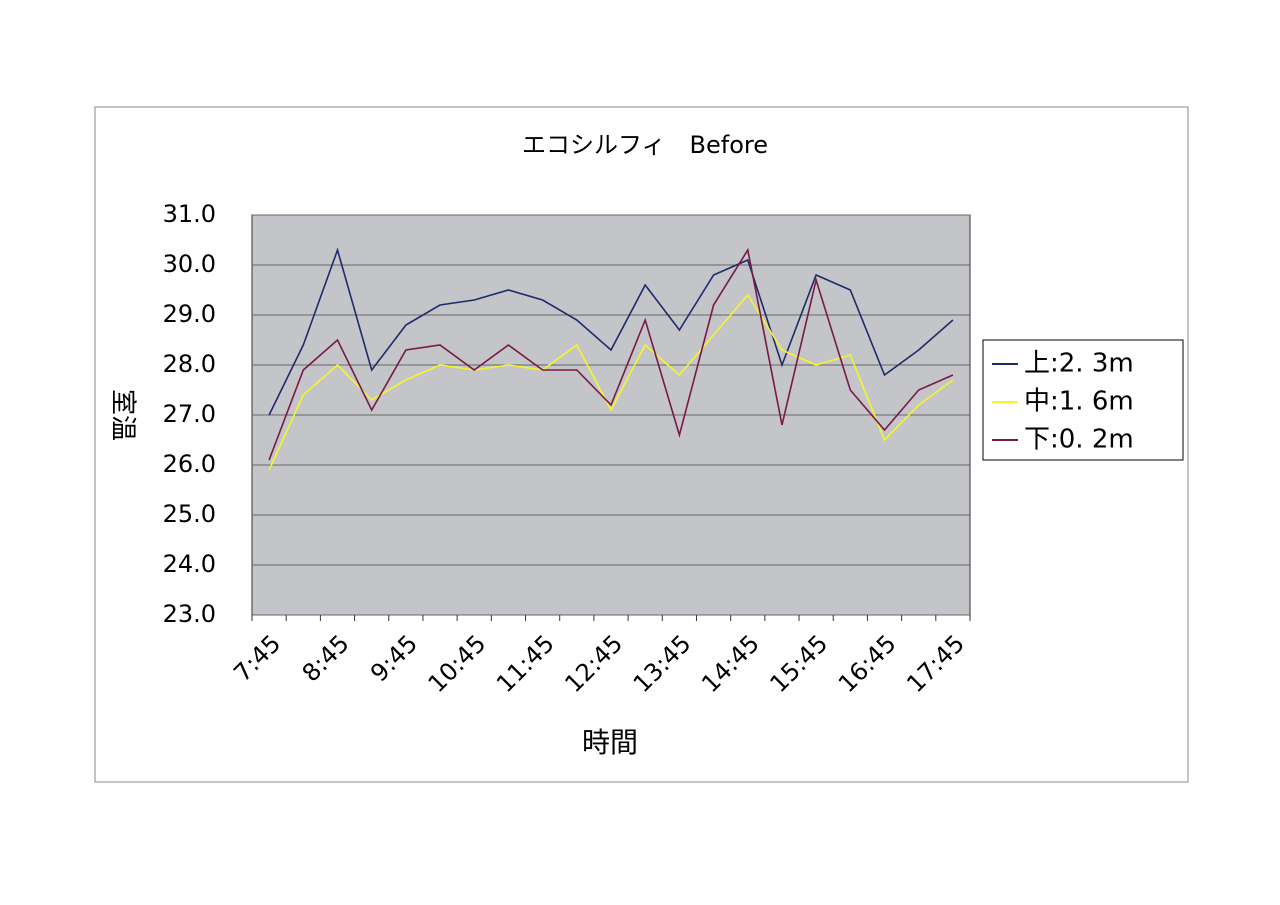  Describe the element at coordinates (189, 514) in the screenshot. I see `y-tick-label: 25.0` at that location.